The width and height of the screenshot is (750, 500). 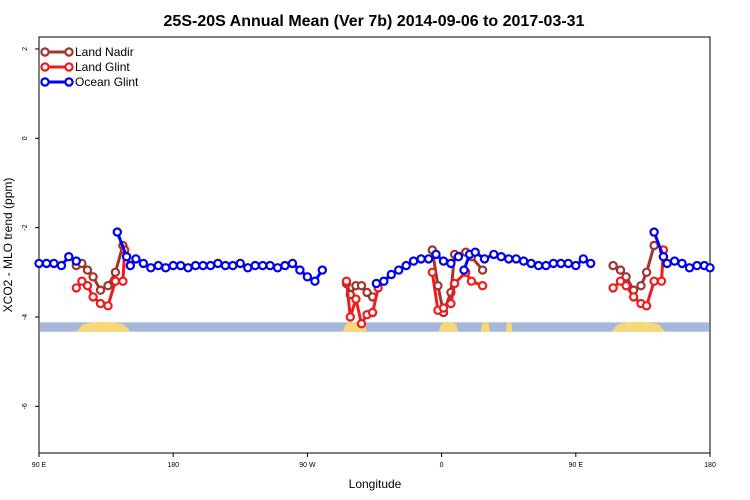 I want to click on y-tick-label: -2, so click(x=25, y=227).